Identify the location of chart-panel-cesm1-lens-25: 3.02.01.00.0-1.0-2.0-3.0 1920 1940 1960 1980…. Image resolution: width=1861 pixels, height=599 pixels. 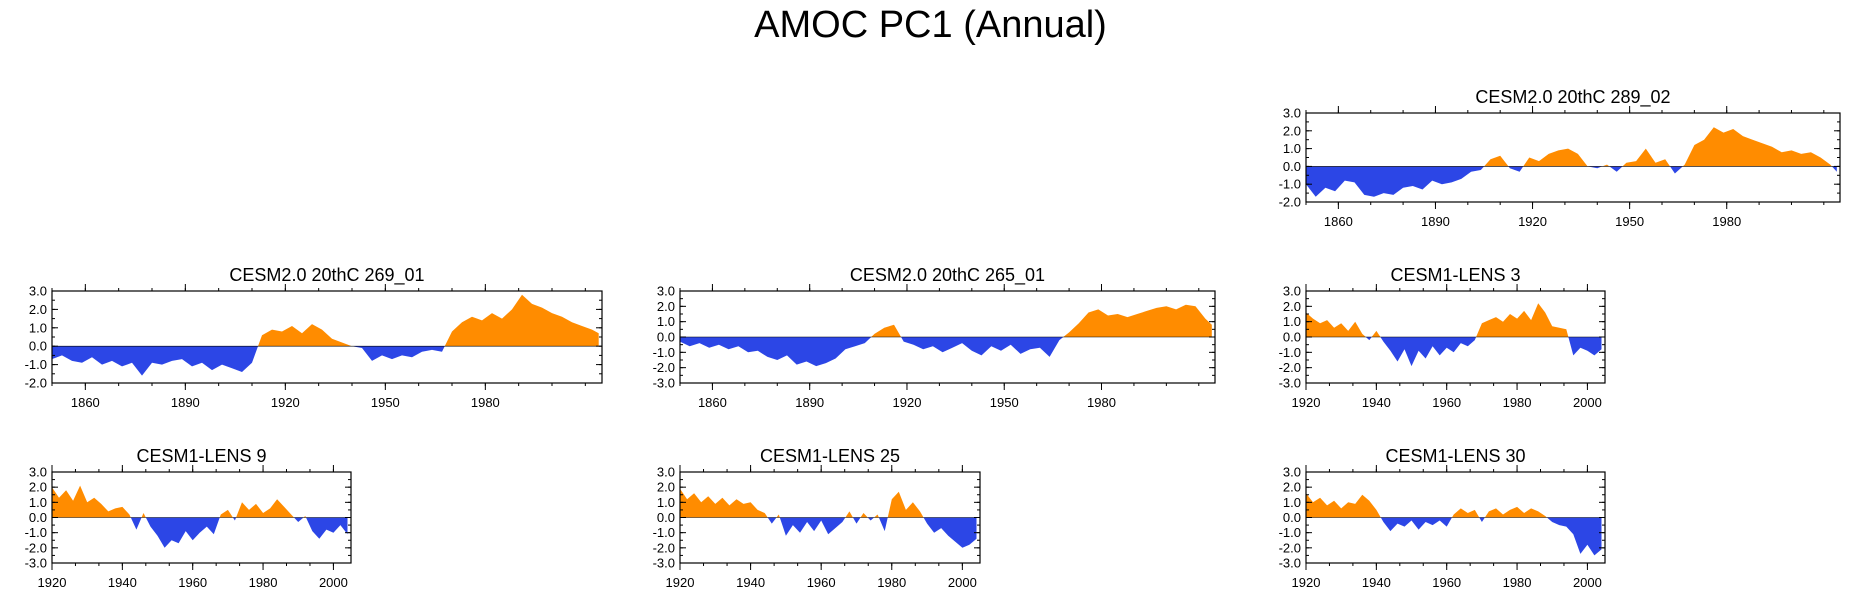
(817, 518).